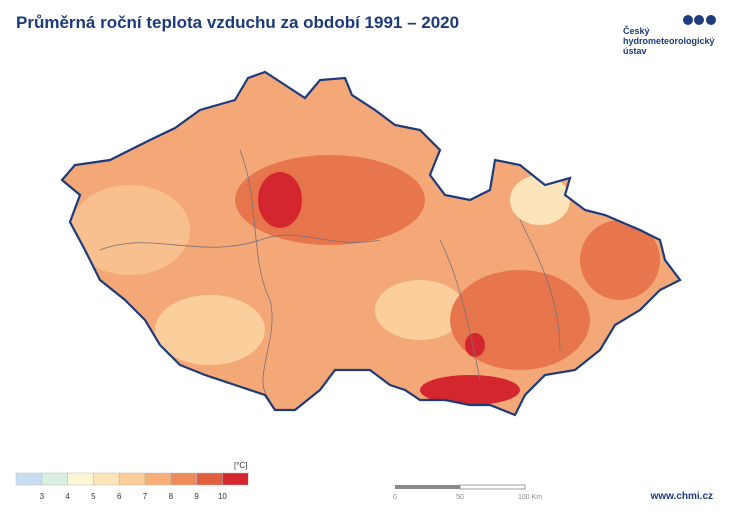  What do you see at coordinates (171, 496) in the screenshot?
I see `legend-label: 8` at bounding box center [171, 496].